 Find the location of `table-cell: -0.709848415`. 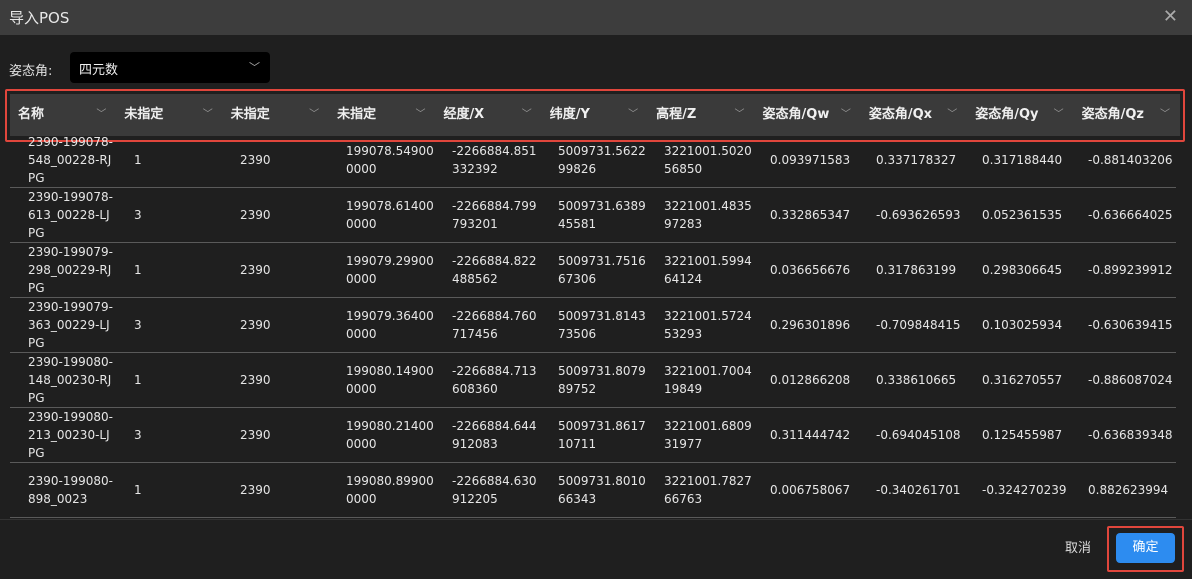

table-cell: -0.709848415 is located at coordinates (918, 325).